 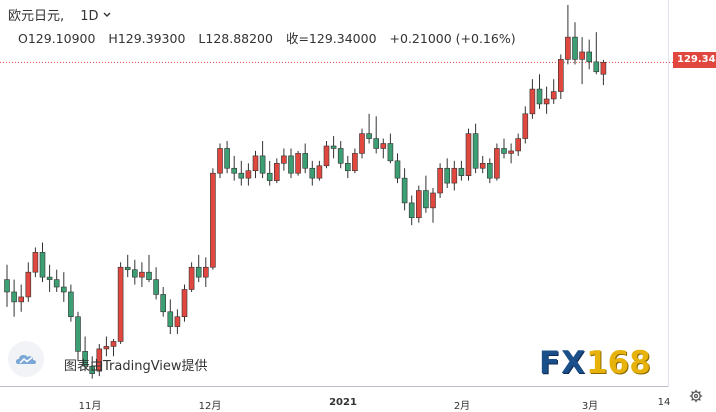 What do you see at coordinates (696, 398) in the screenshot?
I see `chart-settings-button` at bounding box center [696, 398].